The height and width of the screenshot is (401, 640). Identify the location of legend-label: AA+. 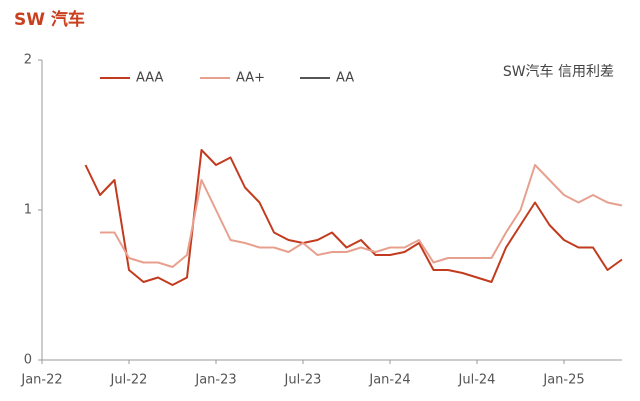
(250, 78).